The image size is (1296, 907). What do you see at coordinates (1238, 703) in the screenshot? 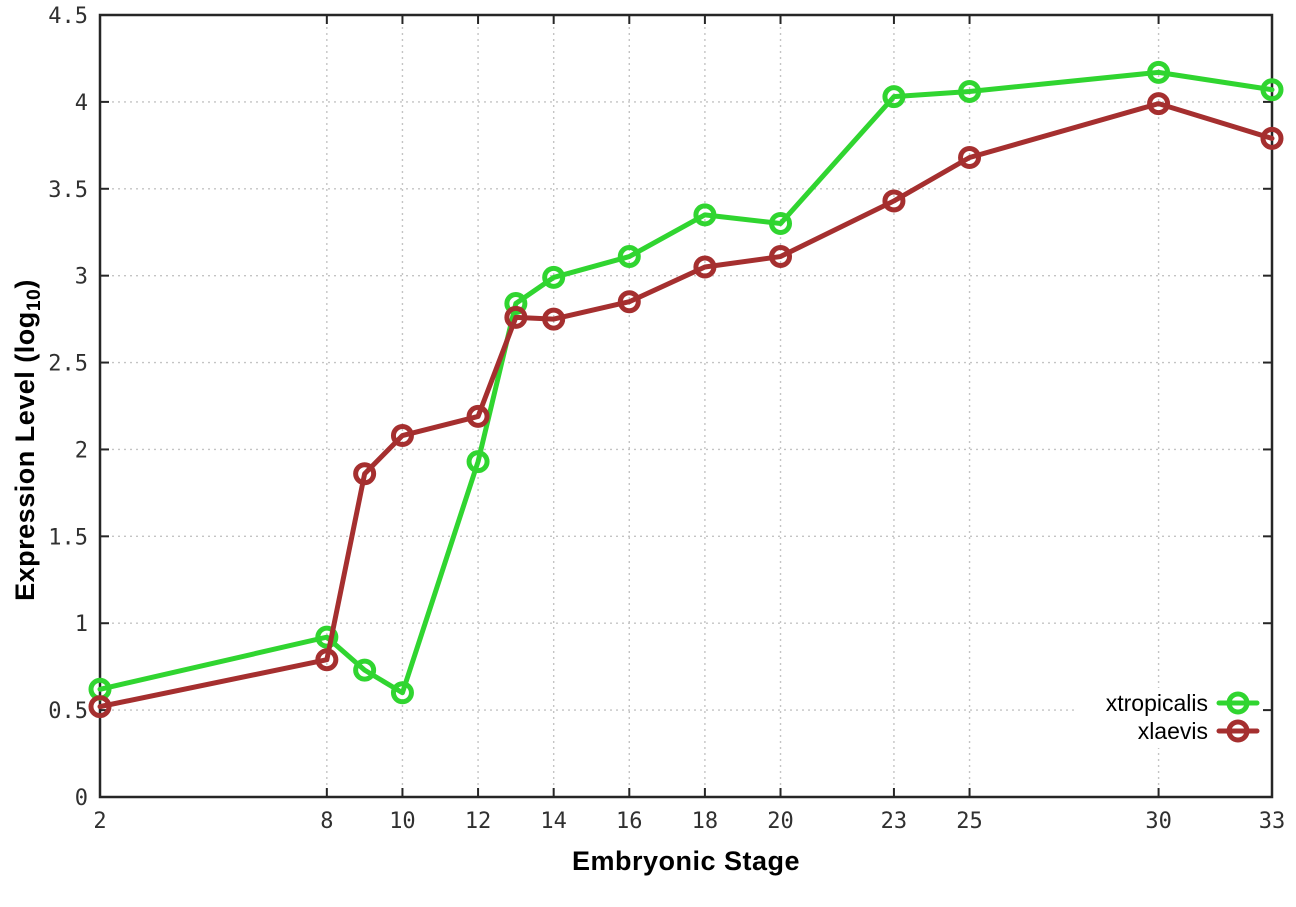
I see `legend-sample-marker-xtropicalis` at bounding box center [1238, 703].